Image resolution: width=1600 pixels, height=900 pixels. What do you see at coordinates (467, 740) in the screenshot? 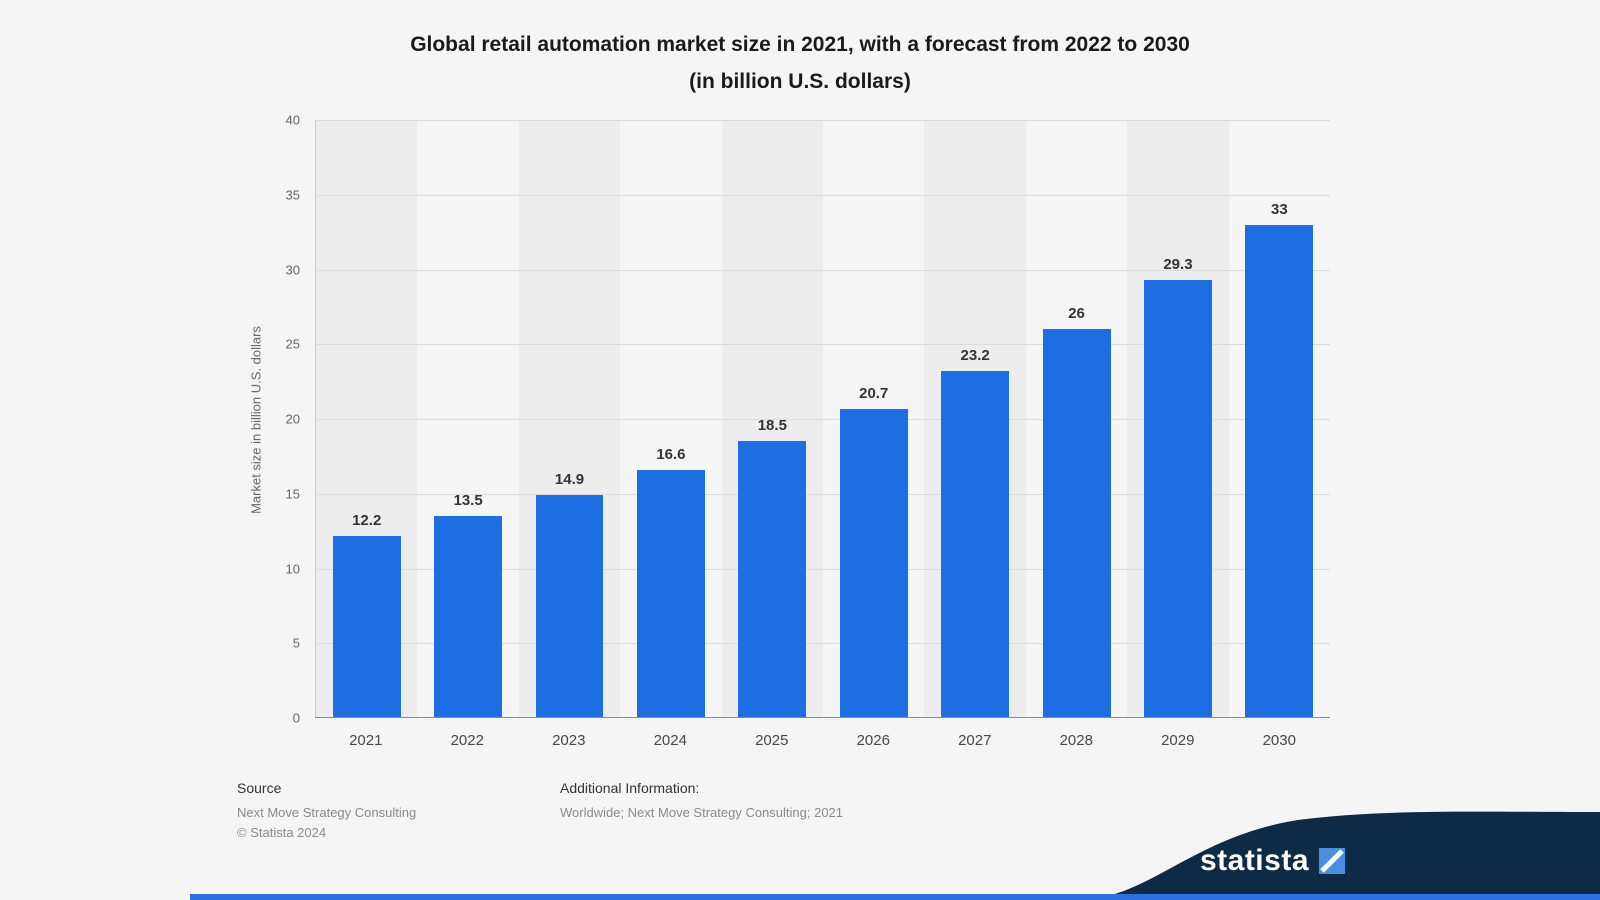
I see `x-tick-label: 2022` at bounding box center [467, 740].